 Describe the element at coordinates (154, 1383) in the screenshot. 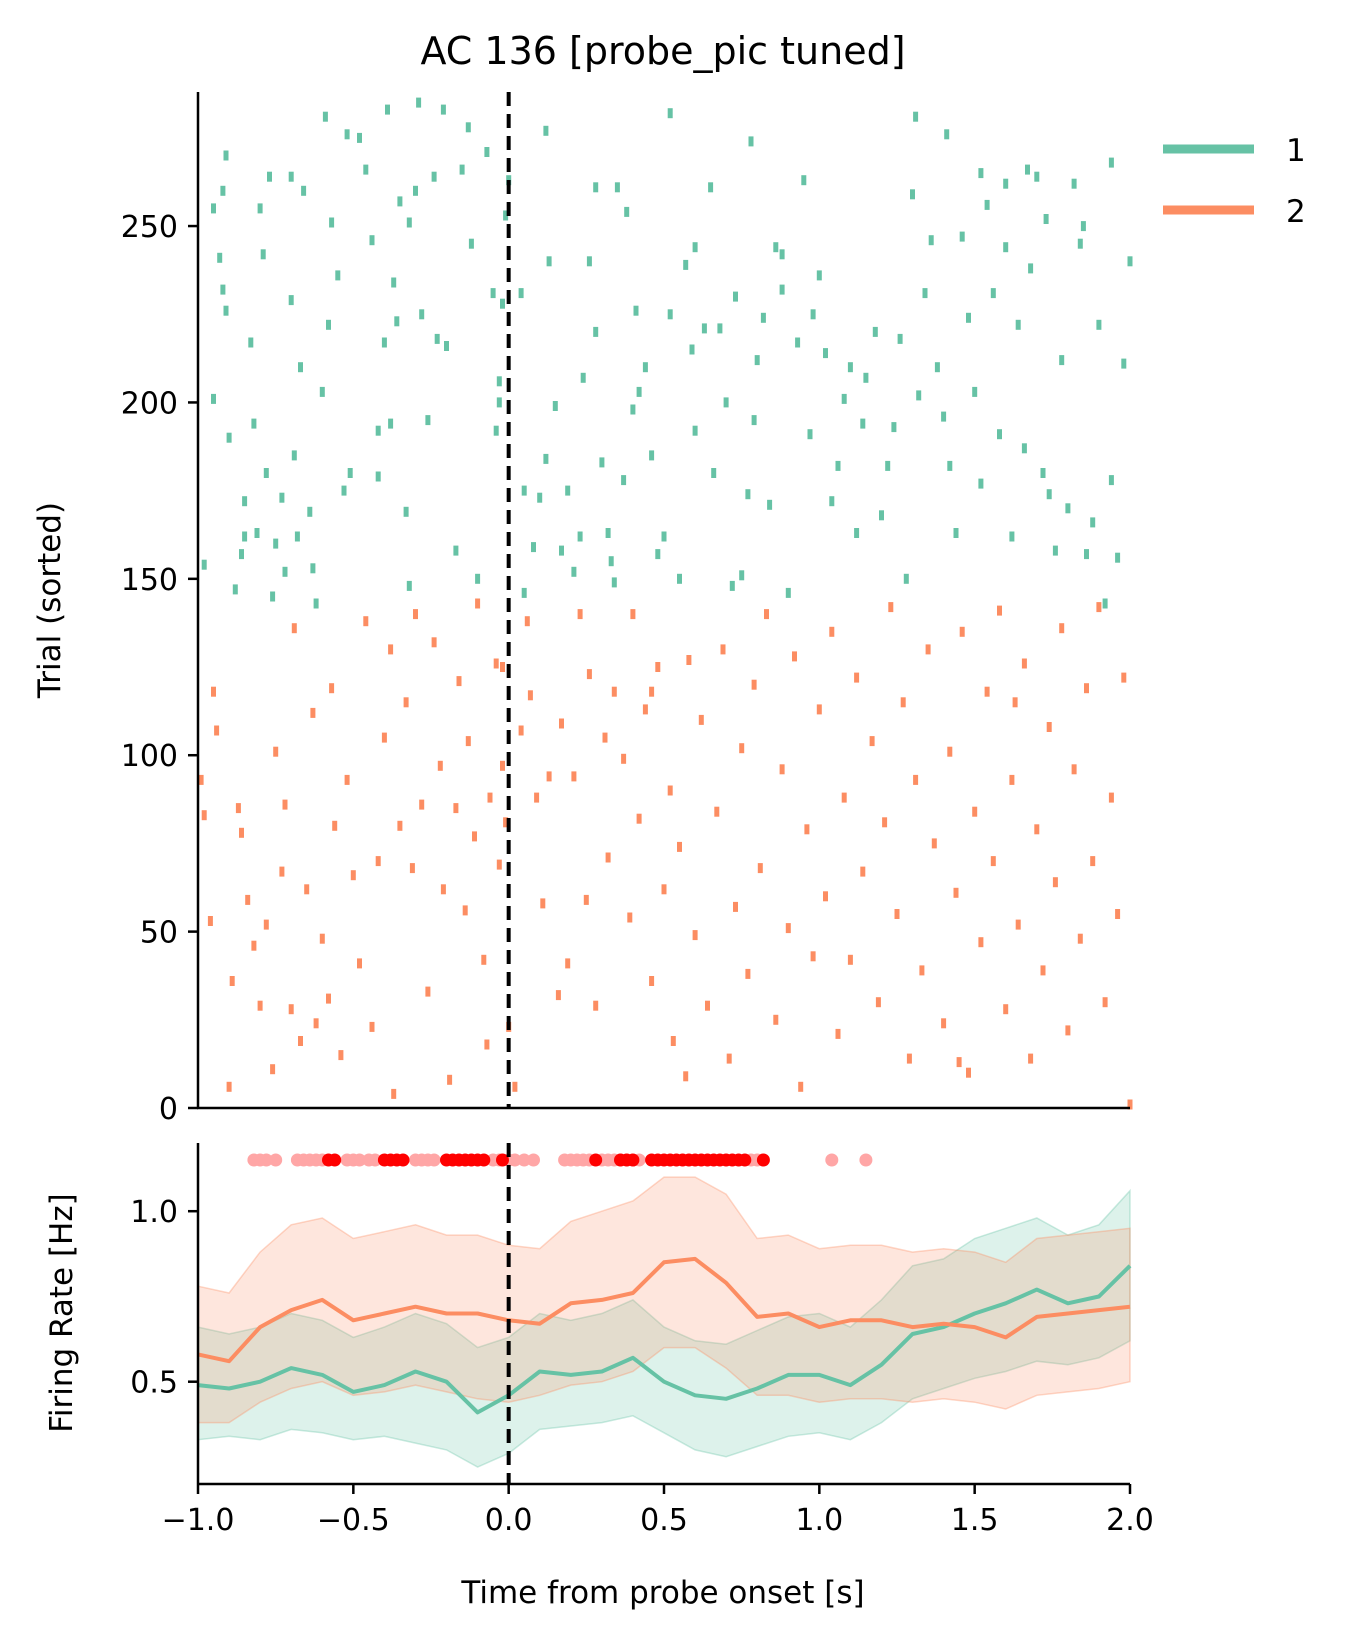

I see `psth-ytick-label: 0.5` at that location.